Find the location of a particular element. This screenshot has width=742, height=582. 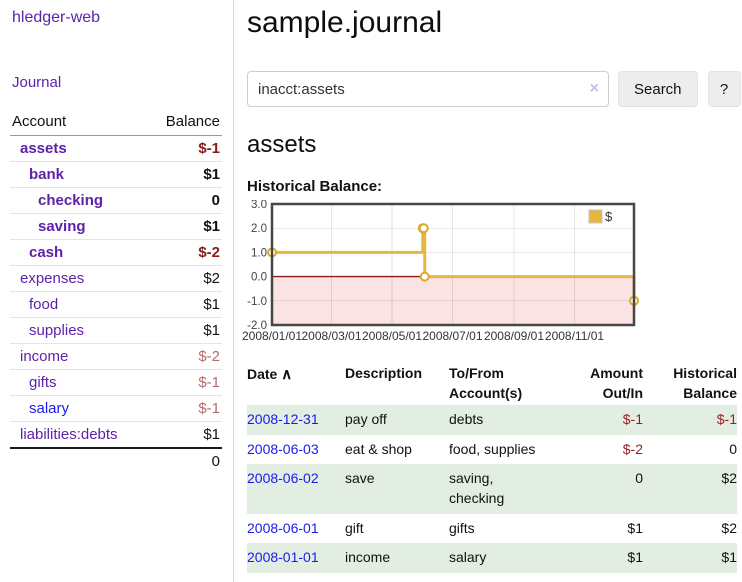

account-row-checking: checking 0 is located at coordinates (116, 200).